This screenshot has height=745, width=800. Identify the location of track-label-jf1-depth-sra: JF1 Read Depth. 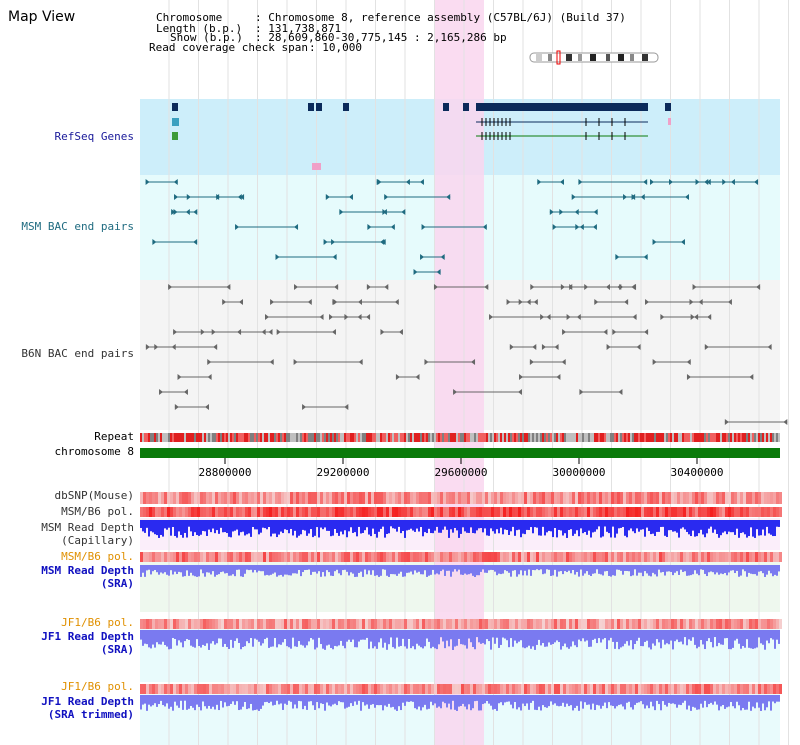
(87, 636).